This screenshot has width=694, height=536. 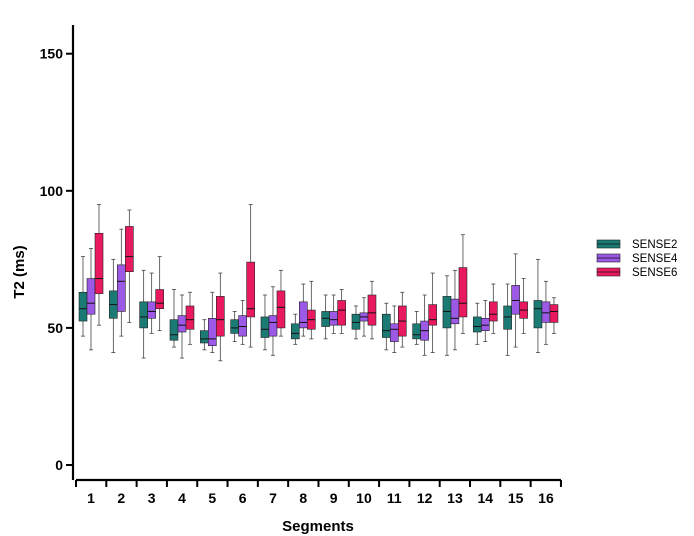 What do you see at coordinates (55, 328) in the screenshot?
I see `y-tick-label: 50` at bounding box center [55, 328].